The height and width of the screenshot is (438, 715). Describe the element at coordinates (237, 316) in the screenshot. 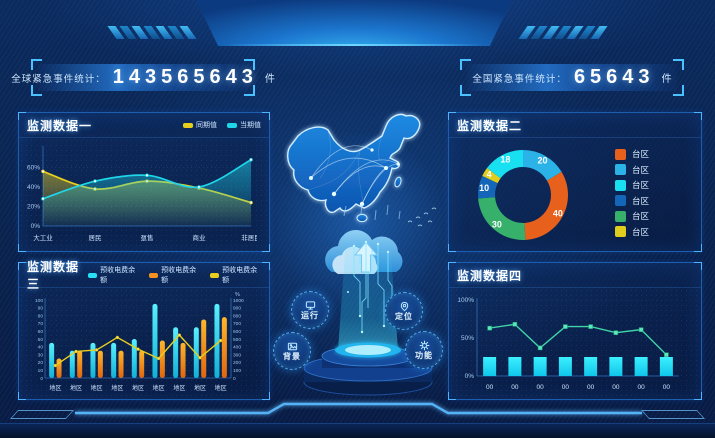

I see `svg-text: 800` at that location.